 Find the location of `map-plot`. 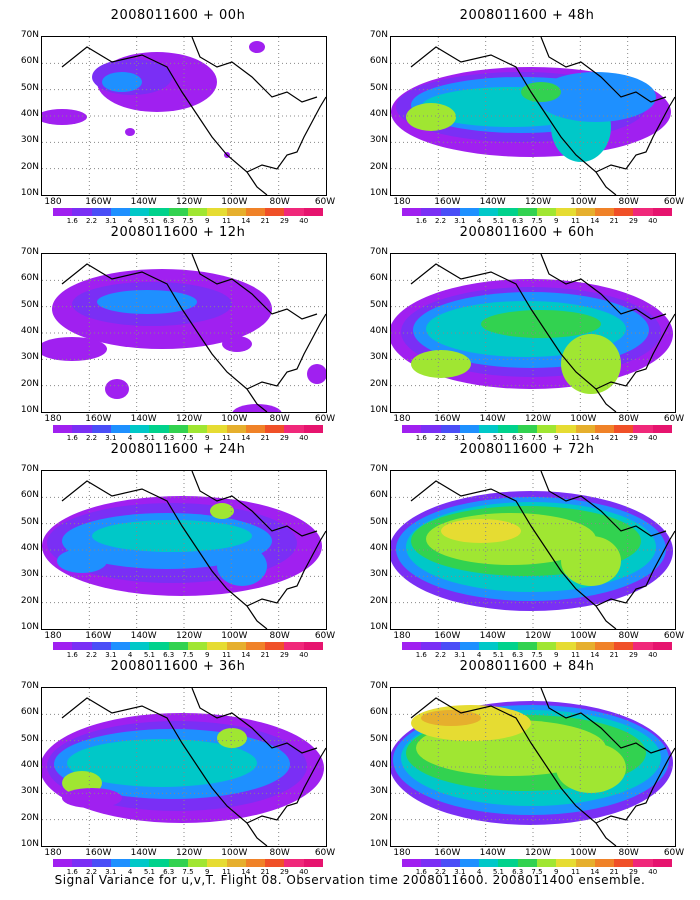

map-plot is located at coordinates (184, 767).